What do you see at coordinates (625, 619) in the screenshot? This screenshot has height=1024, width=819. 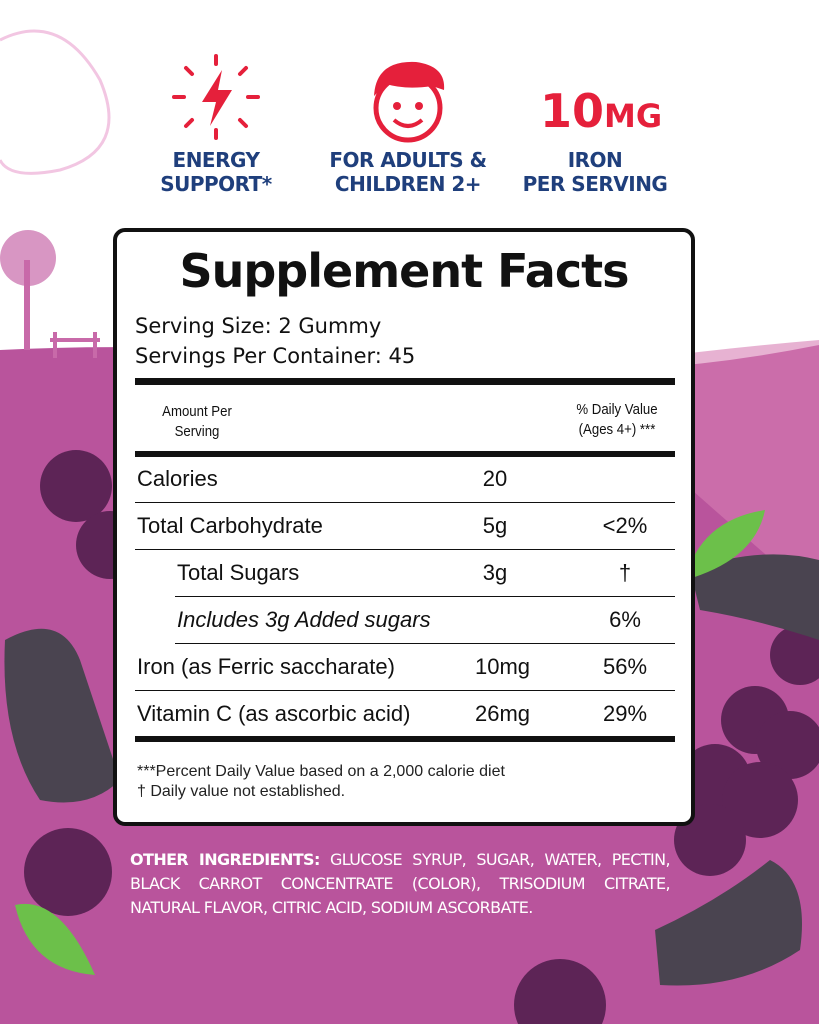 I see `nutrient-dv: 6%` at bounding box center [625, 619].